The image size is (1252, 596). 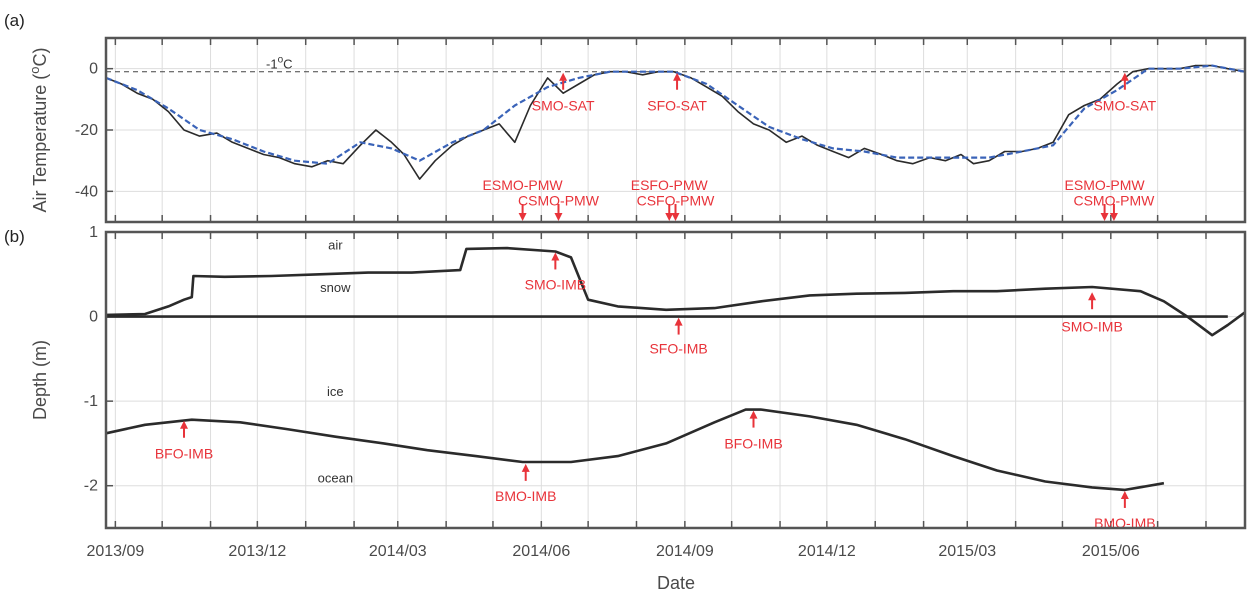 What do you see at coordinates (14, 236) in the screenshot?
I see `panel-label: (b)` at bounding box center [14, 236].